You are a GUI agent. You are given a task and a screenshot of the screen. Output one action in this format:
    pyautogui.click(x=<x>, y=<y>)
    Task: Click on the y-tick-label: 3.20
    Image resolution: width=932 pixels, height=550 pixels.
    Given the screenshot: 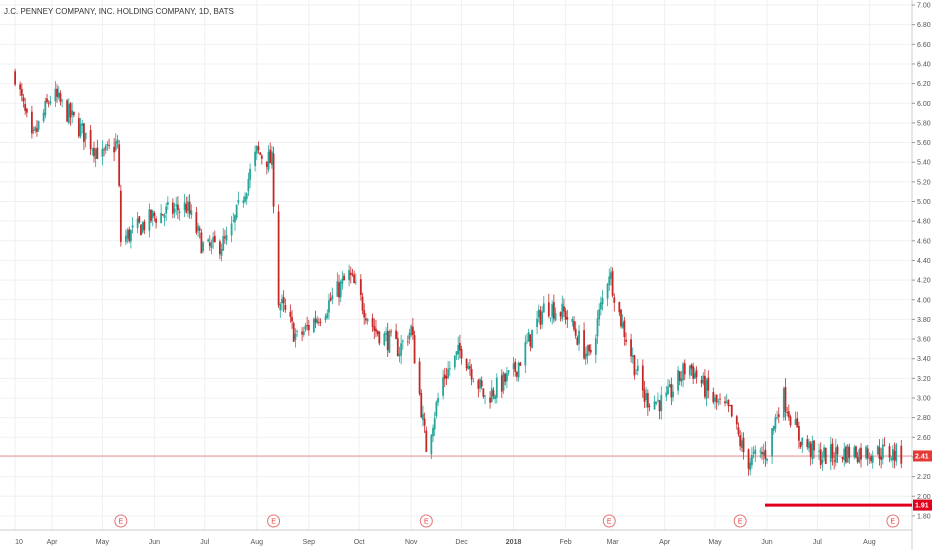 What is the action you would take?
    pyautogui.click(x=924, y=379)
    